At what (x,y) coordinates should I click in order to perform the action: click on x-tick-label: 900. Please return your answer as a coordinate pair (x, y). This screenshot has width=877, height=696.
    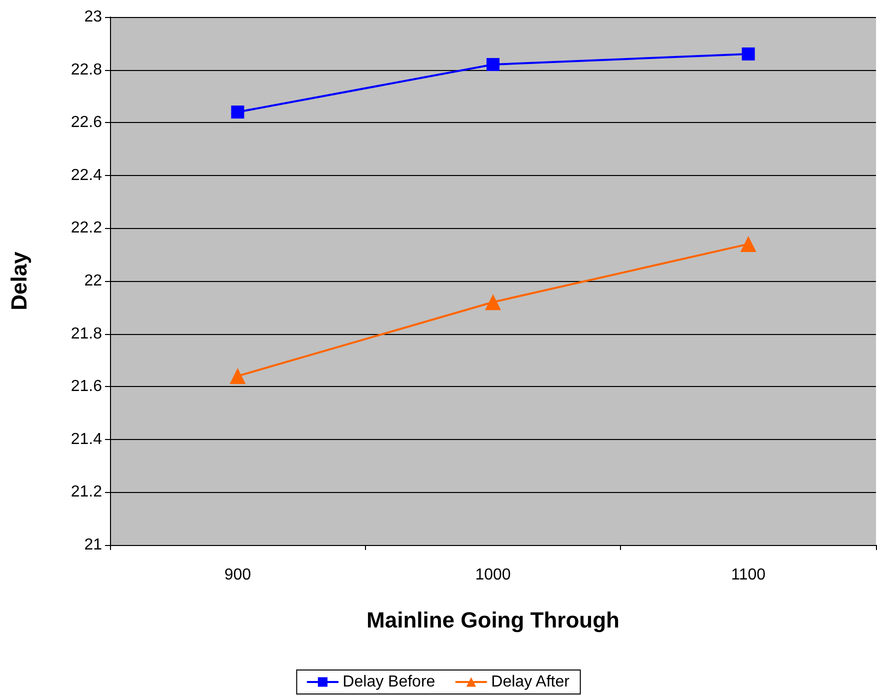
    Looking at the image, I should click on (238, 575).